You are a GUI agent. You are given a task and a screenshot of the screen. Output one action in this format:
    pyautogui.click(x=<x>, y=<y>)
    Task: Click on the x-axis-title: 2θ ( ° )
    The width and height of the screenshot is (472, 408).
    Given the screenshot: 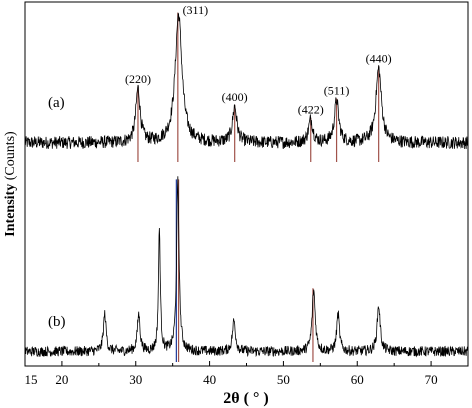 What is the action you would take?
    pyautogui.click(x=245, y=398)
    